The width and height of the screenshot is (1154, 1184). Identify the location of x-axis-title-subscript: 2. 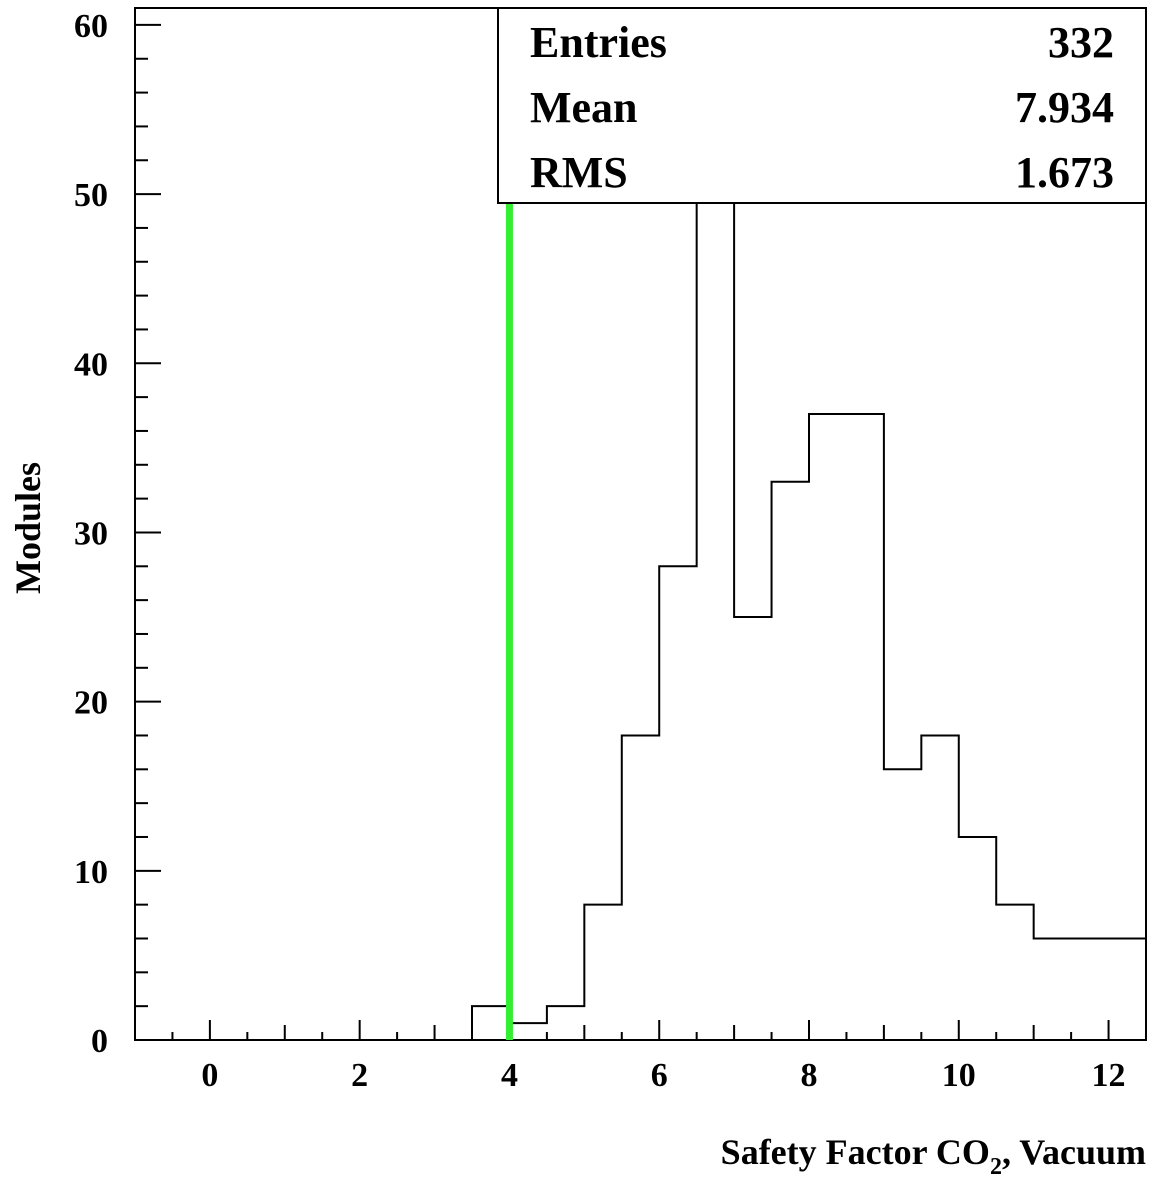
(996, 1167).